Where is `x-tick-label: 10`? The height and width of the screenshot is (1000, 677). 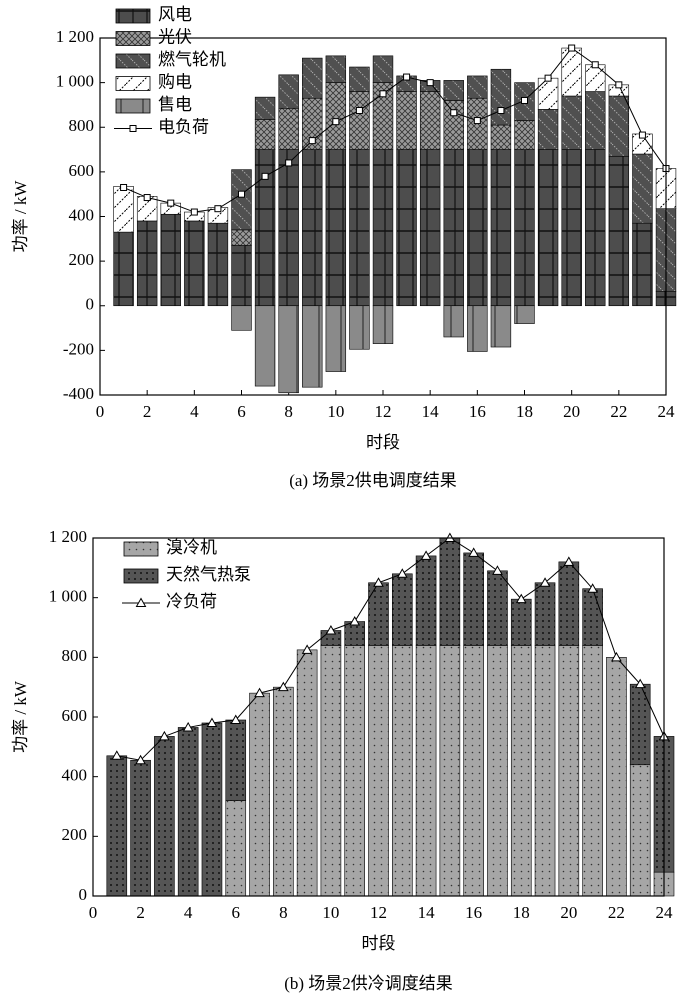 x-tick-label: 10 is located at coordinates (330, 912).